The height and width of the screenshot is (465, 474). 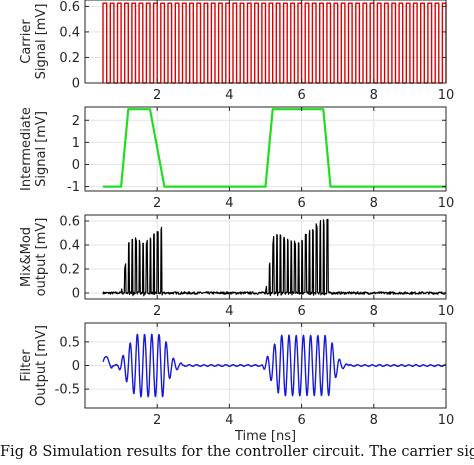 I want to click on y-axis-label-line: Mix&Mod, so click(x=26, y=257).